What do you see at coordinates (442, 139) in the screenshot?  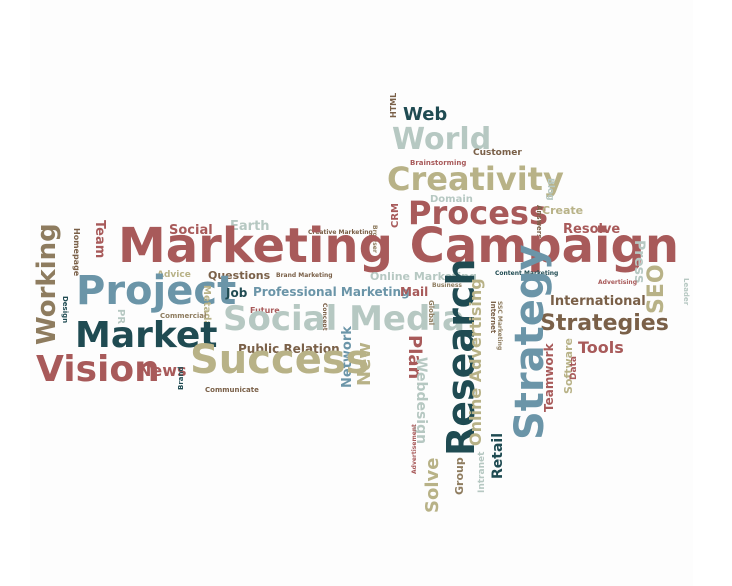 I see `word-world: World` at bounding box center [442, 139].